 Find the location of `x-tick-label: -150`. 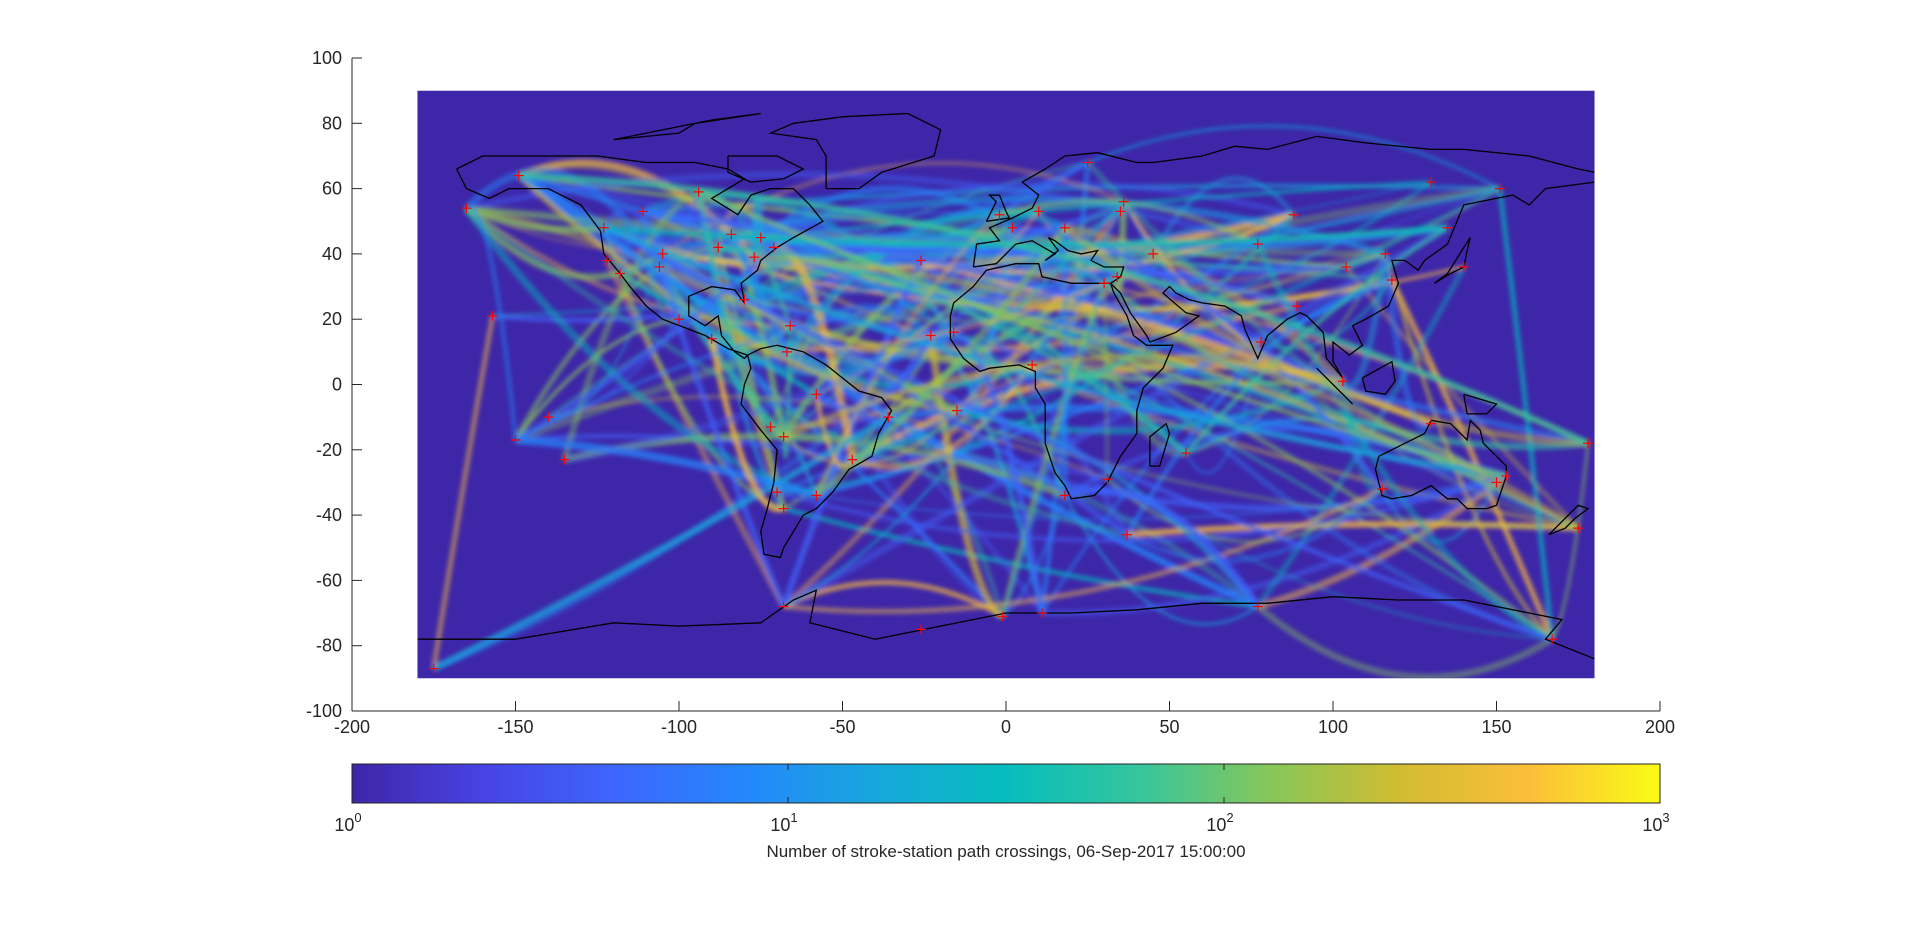

x-tick-label: -150 is located at coordinates (515, 727).